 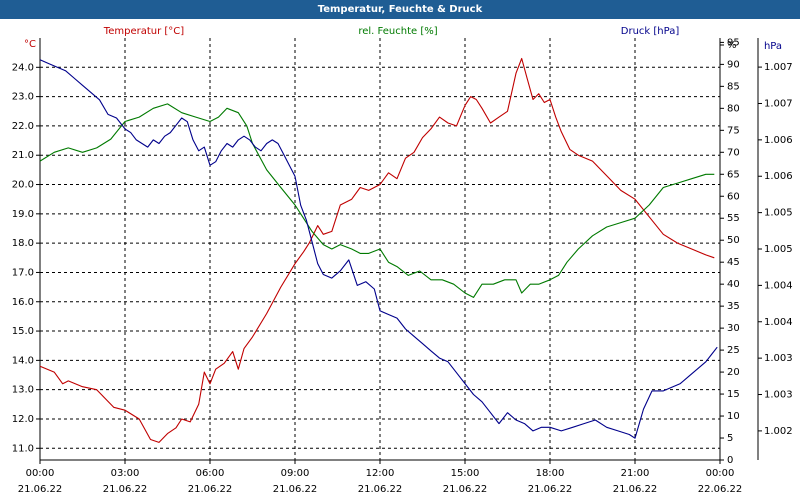 What do you see at coordinates (733, 218) in the screenshot?
I see `humidity-tick-label: 55` at bounding box center [733, 218].